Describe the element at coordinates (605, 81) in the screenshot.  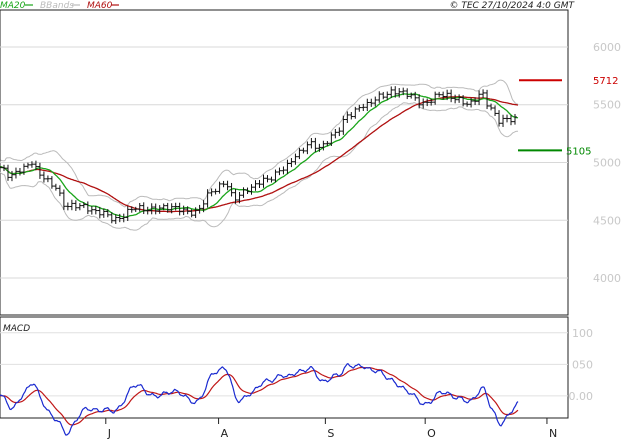
I see `resistance-level-label: 5712` at that location.